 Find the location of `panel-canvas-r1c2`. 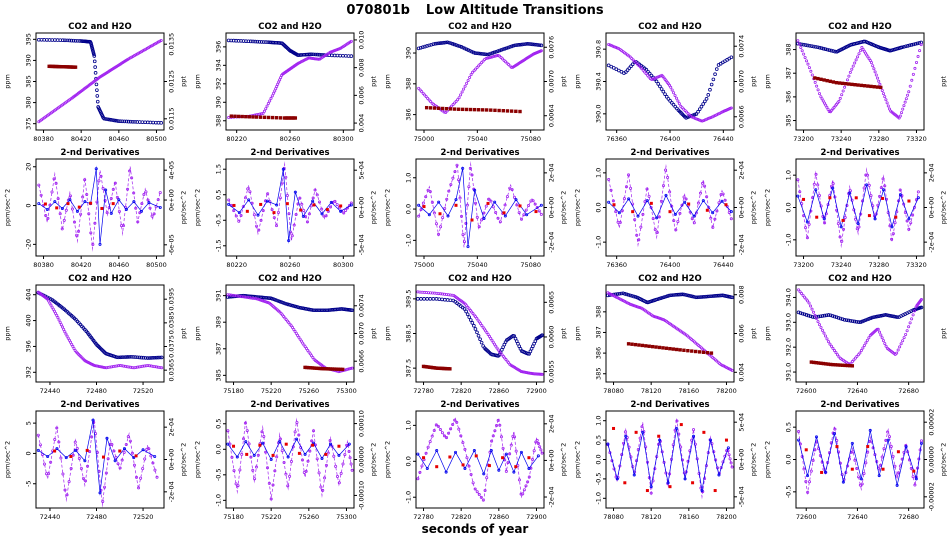

panel-canvas-r1c2 is located at coordinates (285, 83).